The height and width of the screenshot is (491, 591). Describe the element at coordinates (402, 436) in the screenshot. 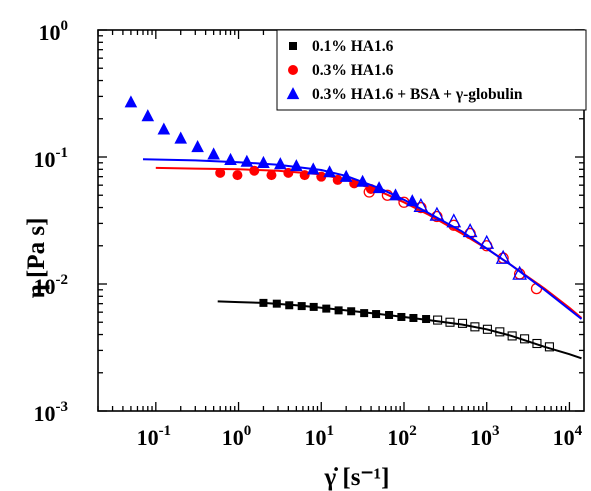

I see `x-tick-label: 10²` at that location.